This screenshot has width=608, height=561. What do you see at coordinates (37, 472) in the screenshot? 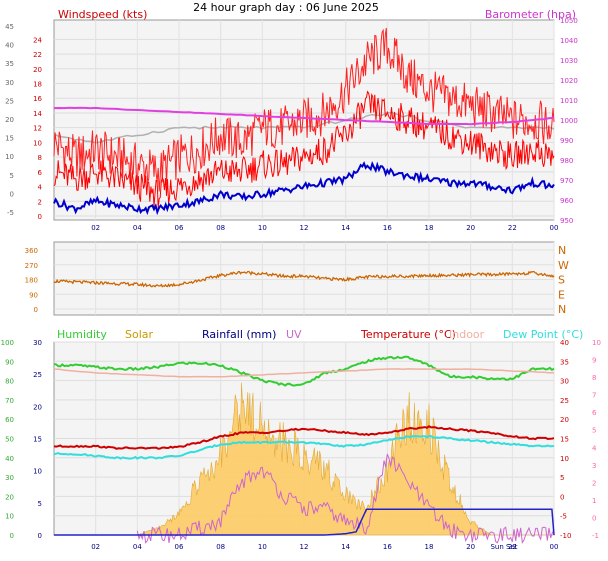
I see `solar-tick-label: 10` at bounding box center [37, 472].